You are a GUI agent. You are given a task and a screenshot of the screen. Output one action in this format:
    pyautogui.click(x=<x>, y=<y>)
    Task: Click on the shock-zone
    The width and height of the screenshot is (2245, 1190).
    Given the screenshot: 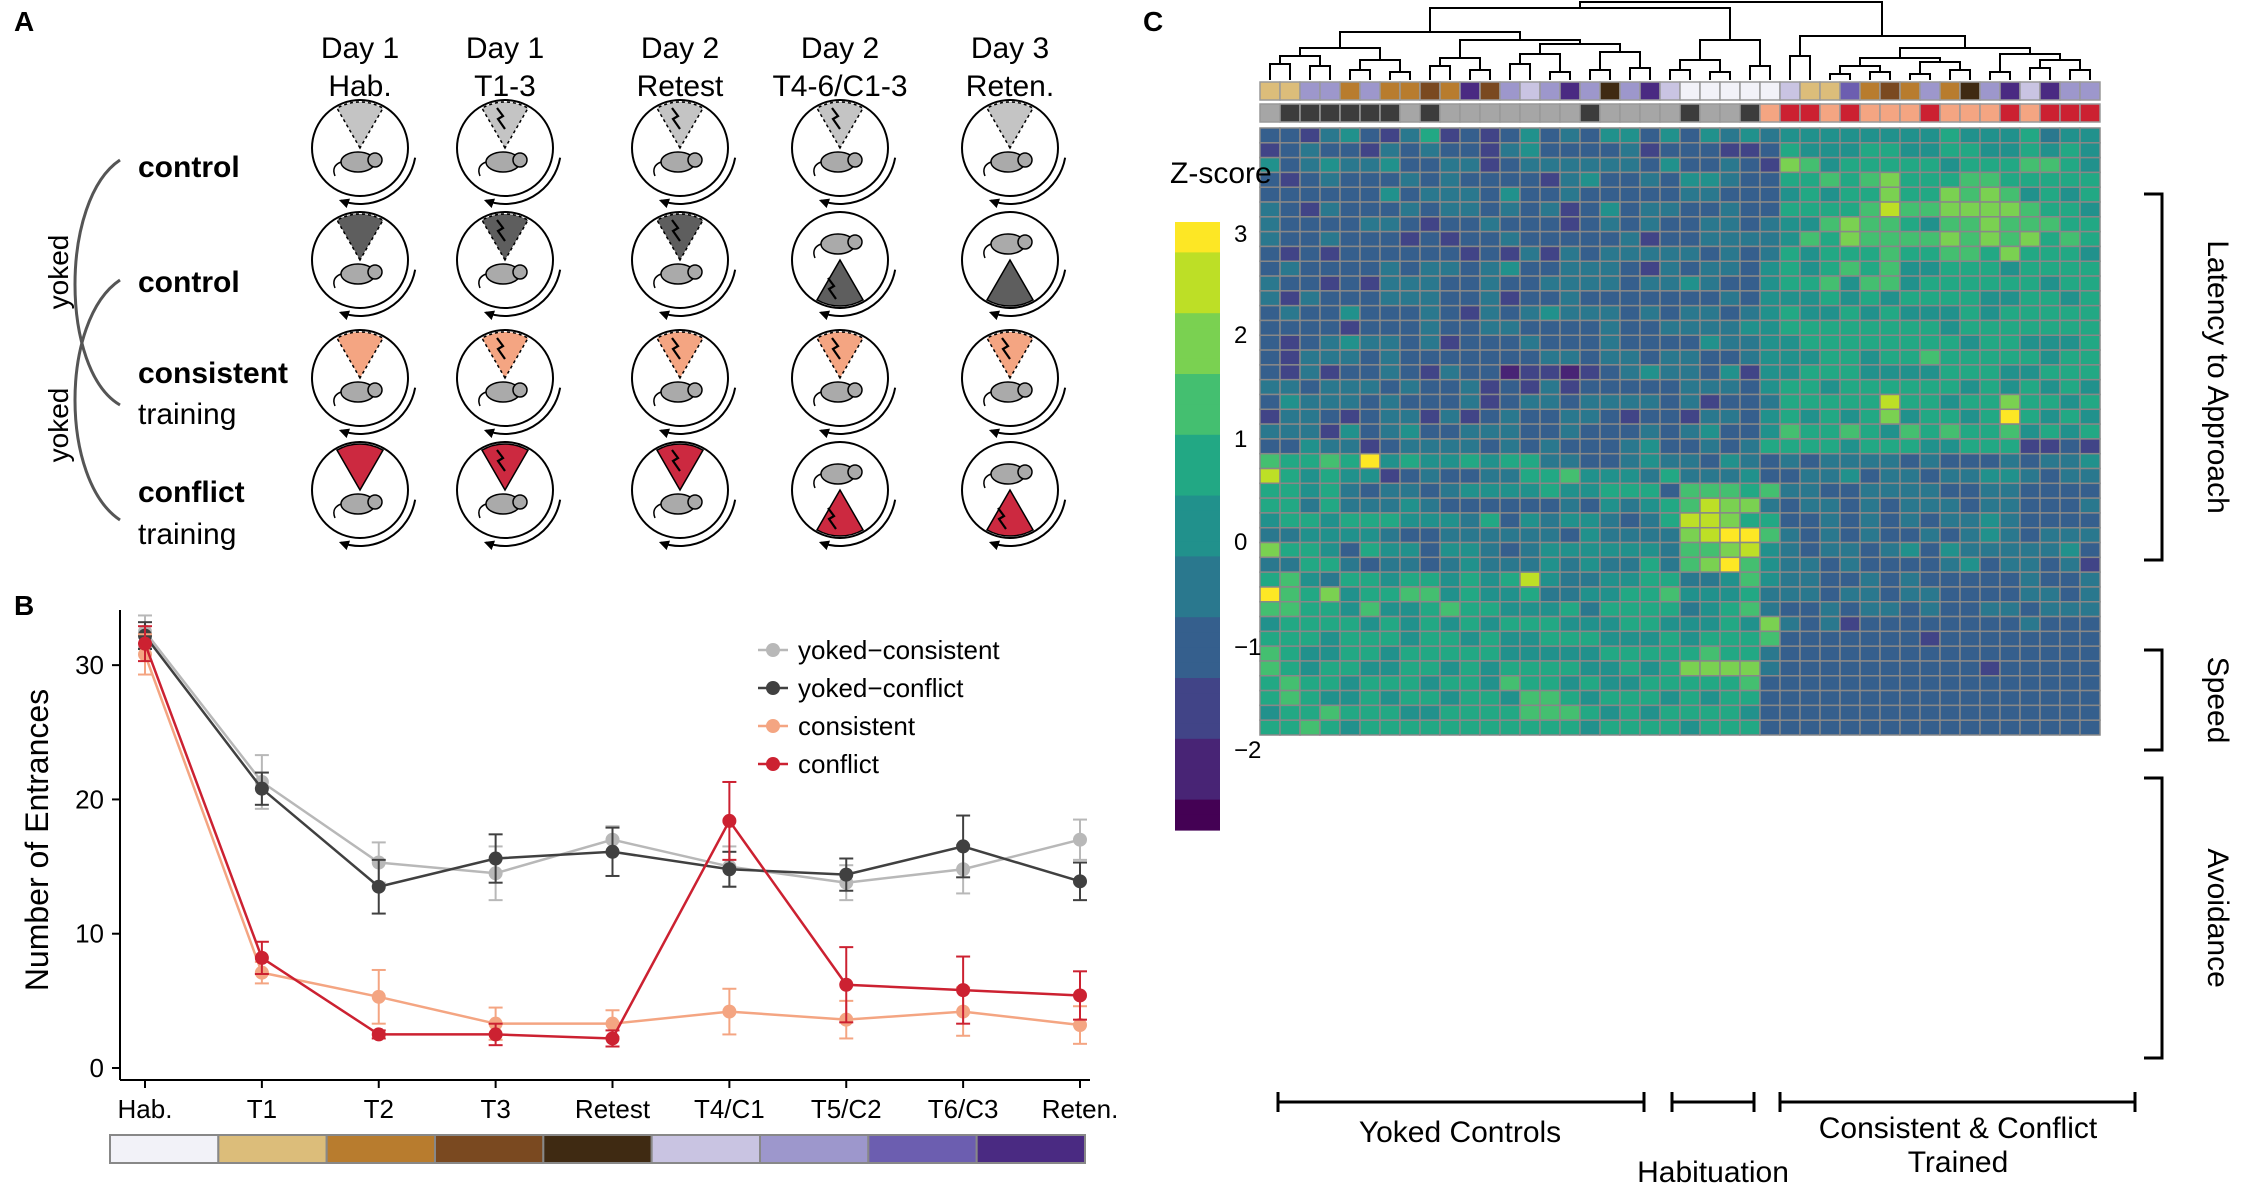 What is the action you would take?
    pyautogui.click(x=505, y=467)
    